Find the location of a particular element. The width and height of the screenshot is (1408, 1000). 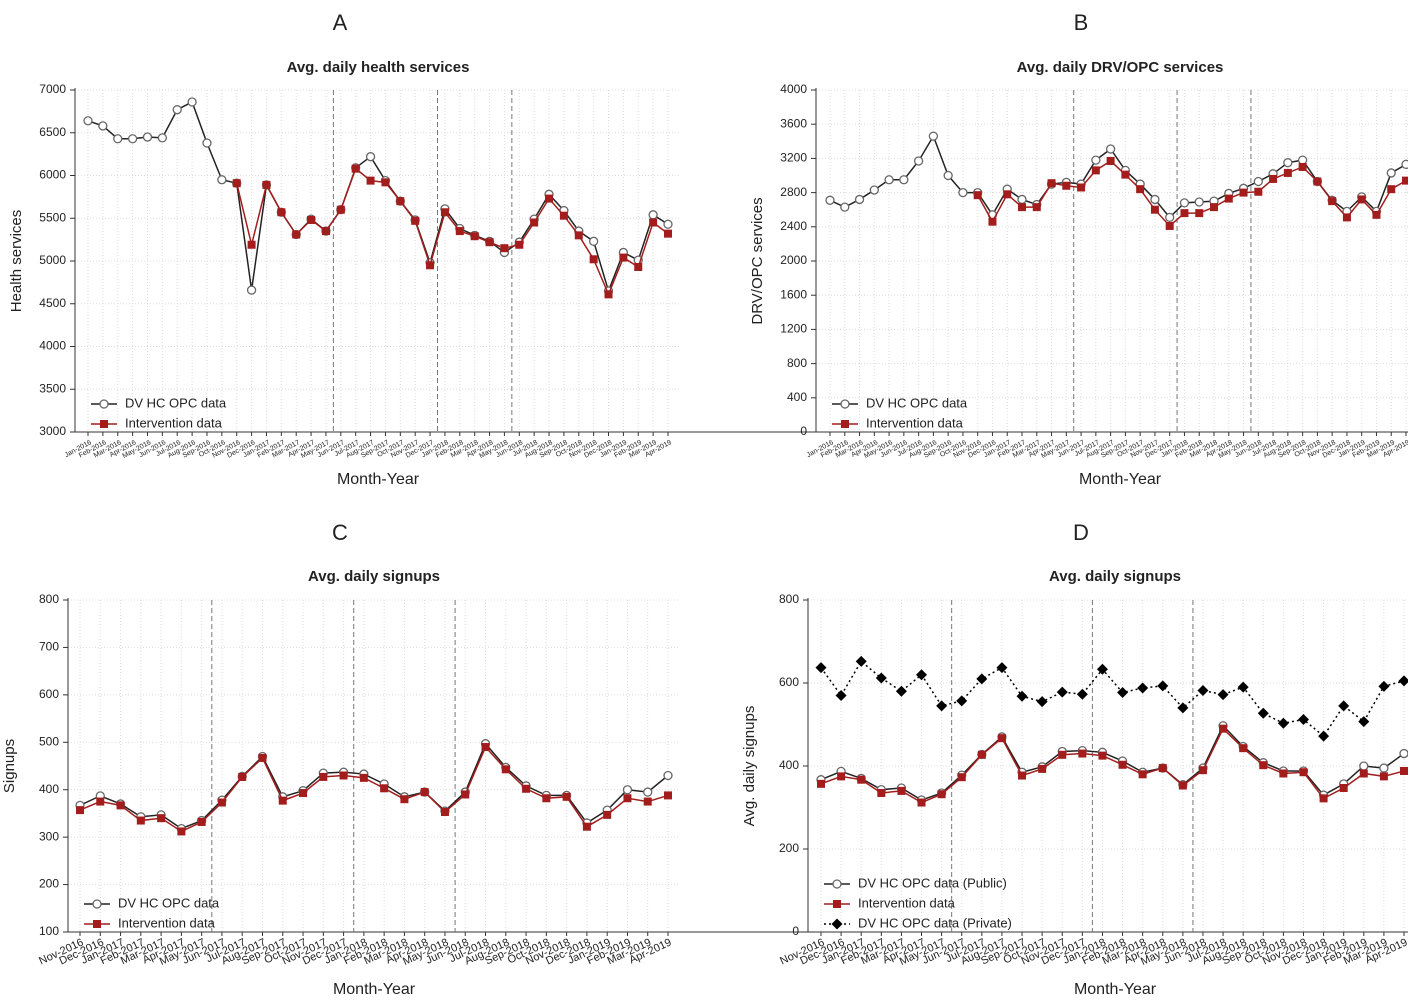

y-tick-label: 5000 is located at coordinates (52, 260).